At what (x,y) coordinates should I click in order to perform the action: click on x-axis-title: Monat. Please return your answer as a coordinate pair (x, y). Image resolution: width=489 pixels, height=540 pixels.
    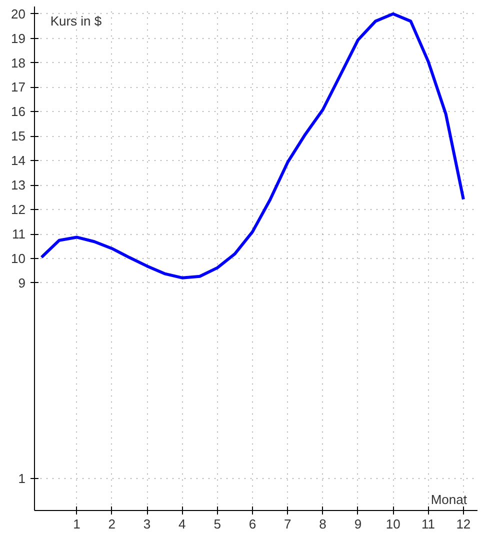
    Looking at the image, I should click on (449, 499).